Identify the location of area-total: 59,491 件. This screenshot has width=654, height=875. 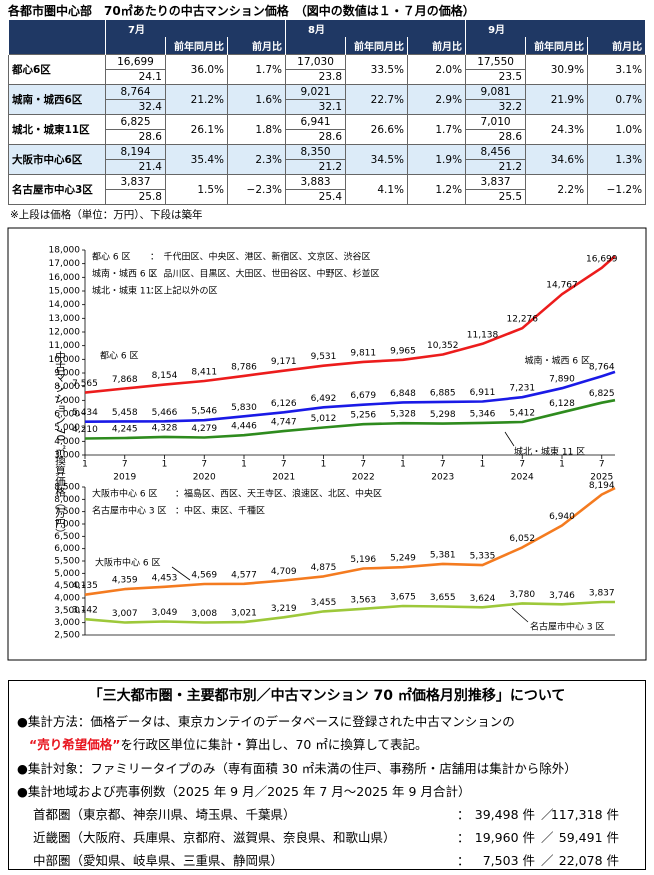
(588, 837).